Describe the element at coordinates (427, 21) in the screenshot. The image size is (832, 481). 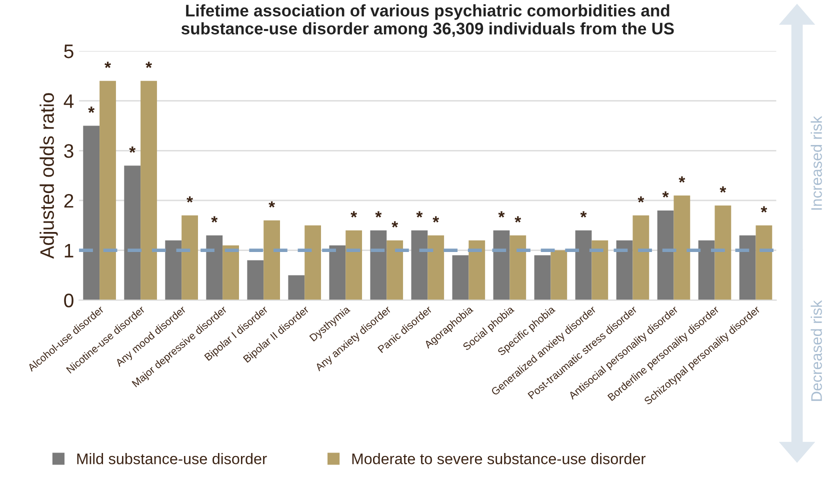
I see `chart-title: Lifetime association of various psychiatric comorbidities and substance-use disorder among 36,309 individuals from the US` at that location.